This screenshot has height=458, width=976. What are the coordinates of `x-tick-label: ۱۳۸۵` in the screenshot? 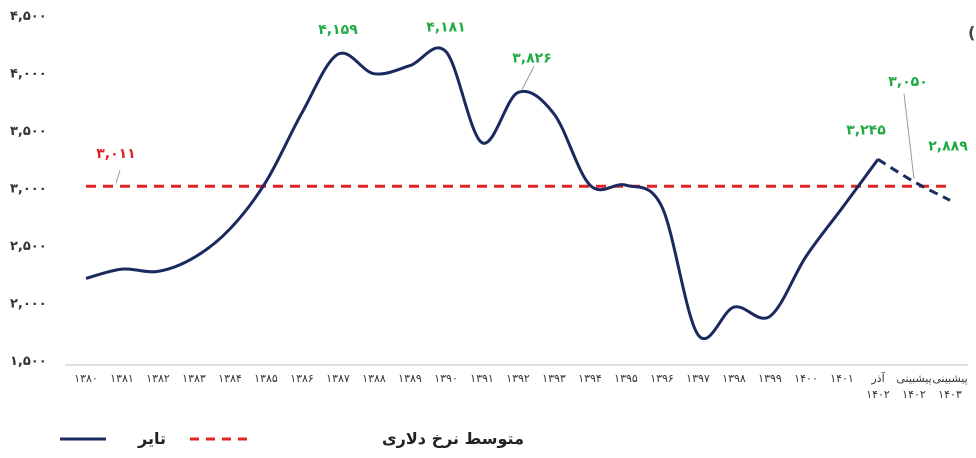 It's located at (266, 378).